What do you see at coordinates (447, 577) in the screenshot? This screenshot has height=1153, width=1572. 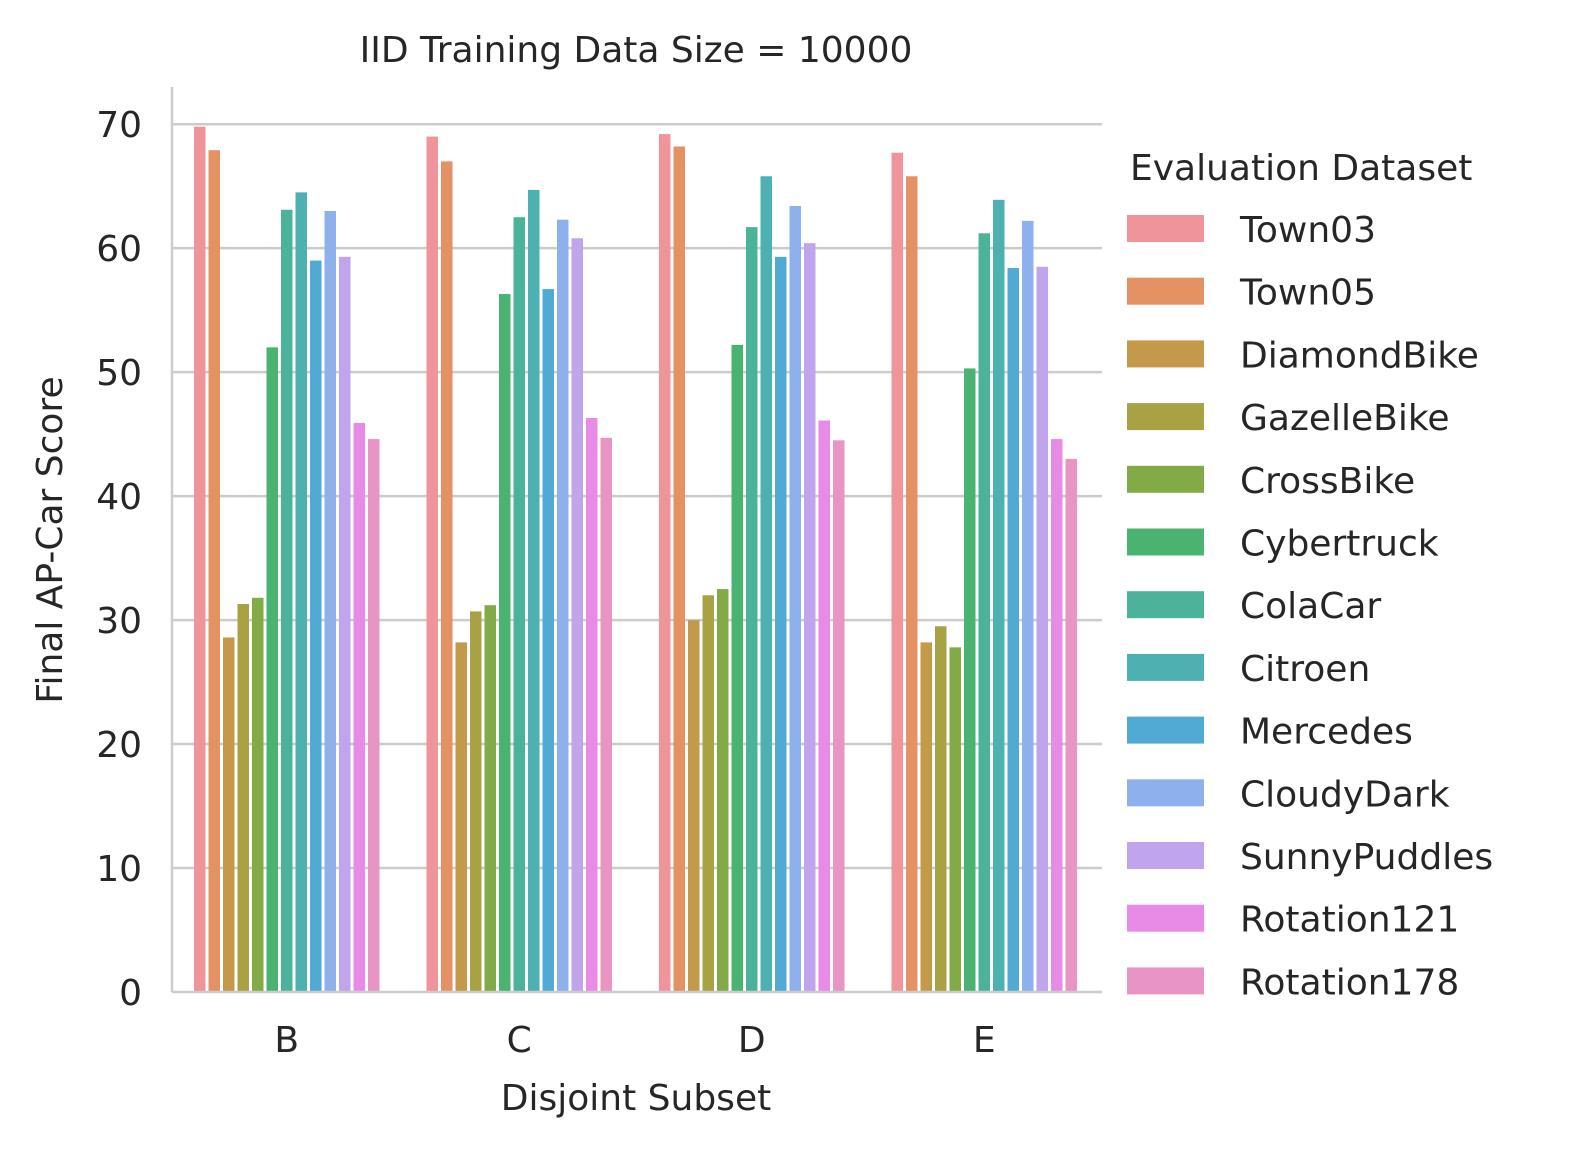 I see `bar-Town05-C` at bounding box center [447, 577].